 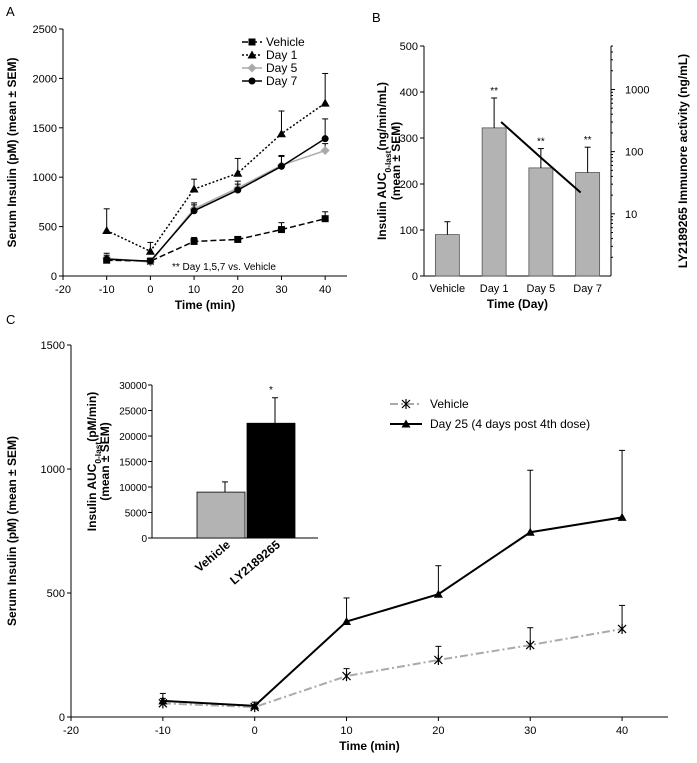 What do you see at coordinates (376, 17) in the screenshot?
I see `panel-letter-b: B` at bounding box center [376, 17].